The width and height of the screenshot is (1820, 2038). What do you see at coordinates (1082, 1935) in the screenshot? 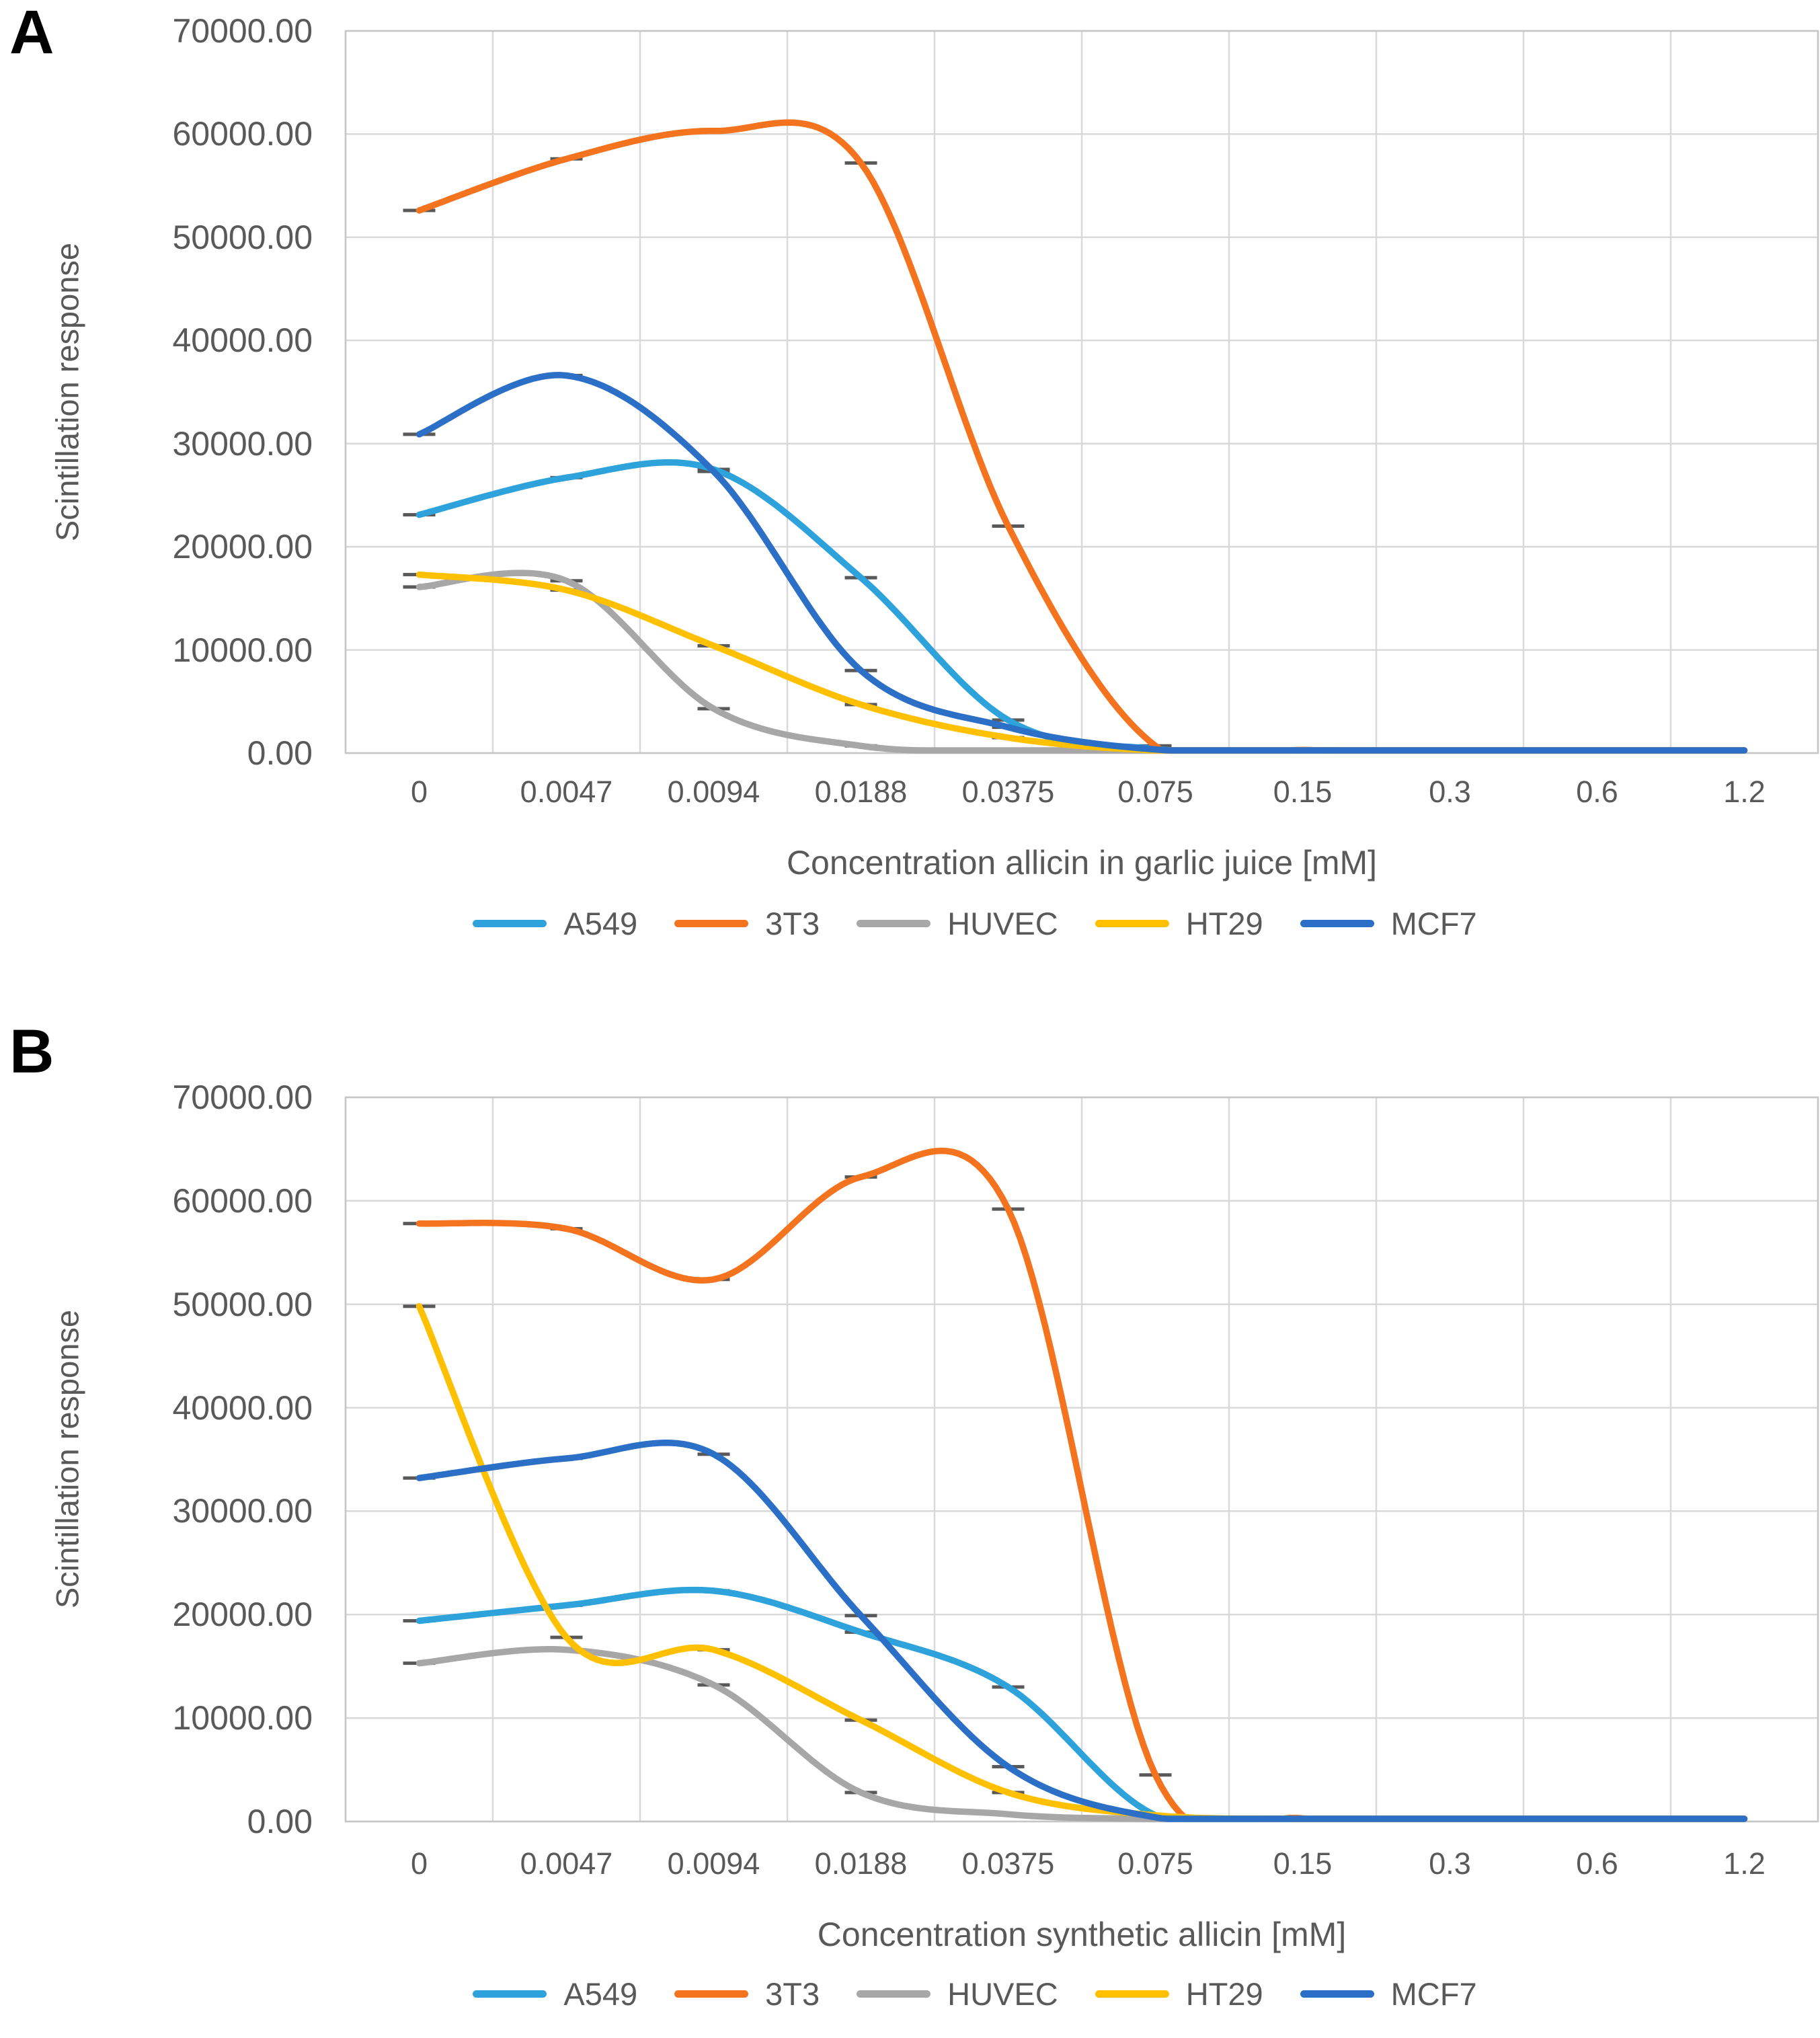
I see `x-axis-title: Concentration synthetic allicin [mM]` at bounding box center [1082, 1935].